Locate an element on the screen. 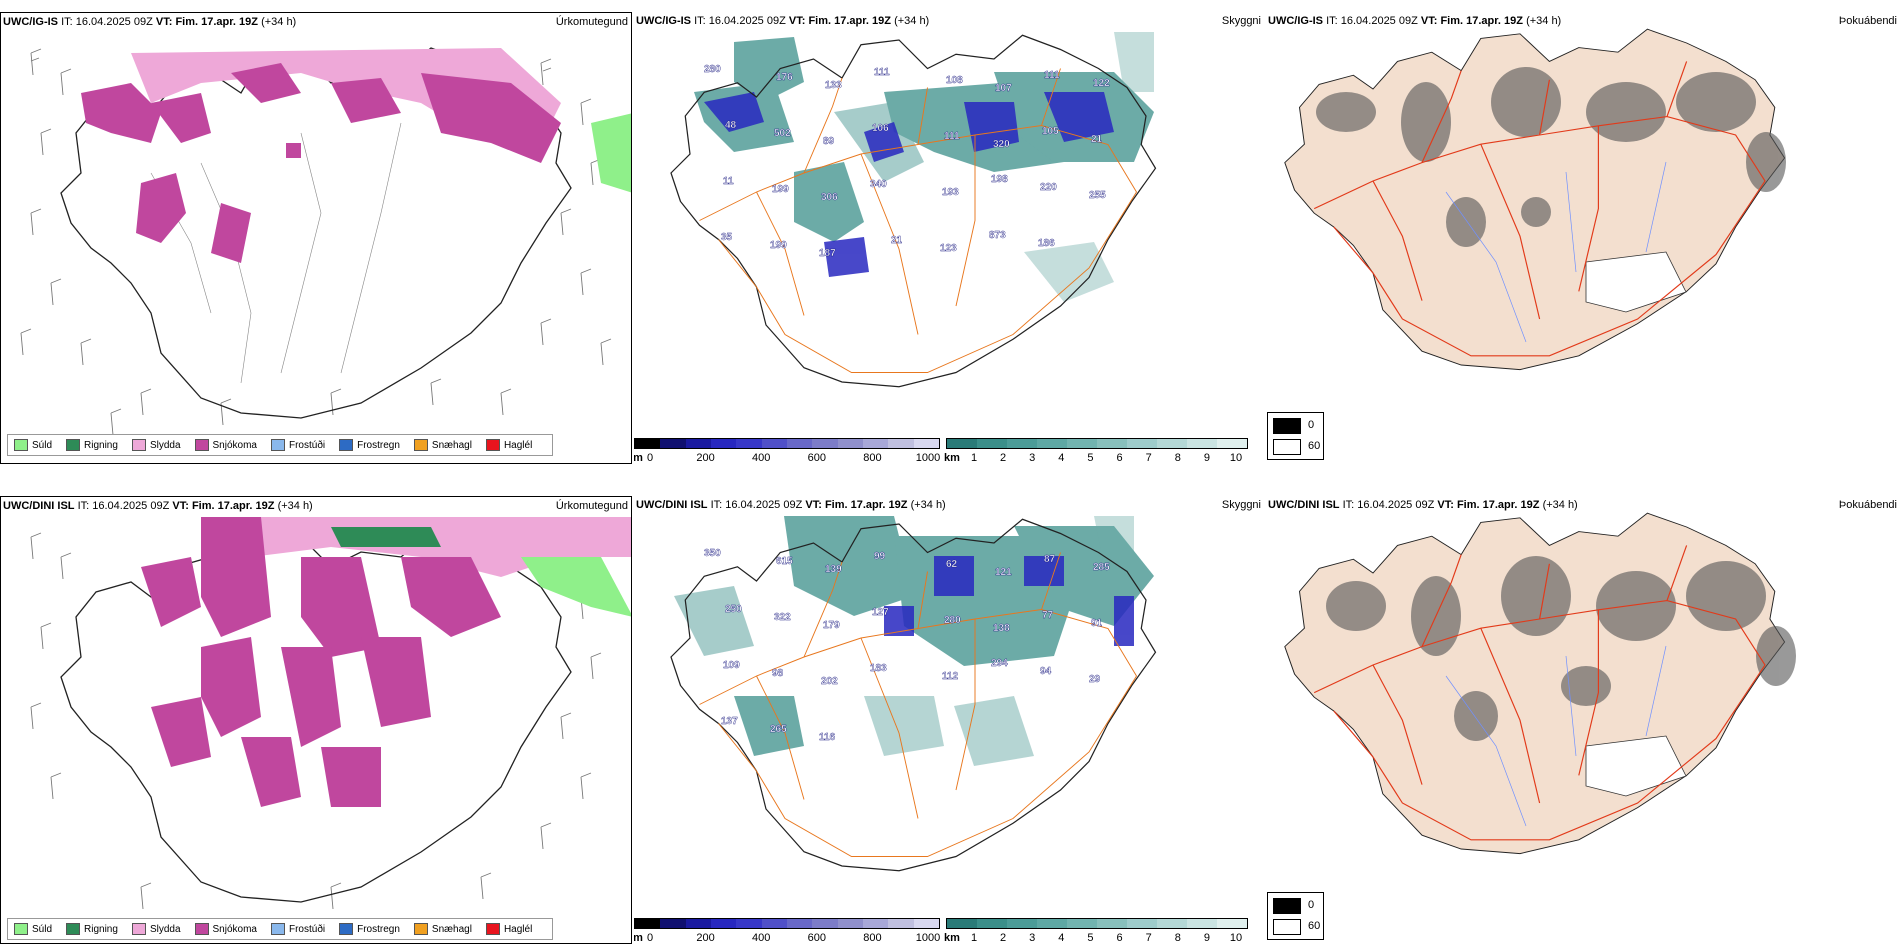 The image size is (1900, 950). colorbar-tick: 200 is located at coordinates (705, 938).